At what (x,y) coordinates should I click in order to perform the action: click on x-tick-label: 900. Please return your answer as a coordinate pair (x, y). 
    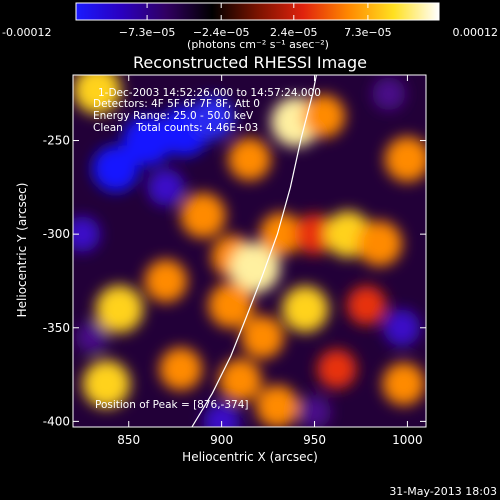
    Looking at the image, I should click on (221, 440).